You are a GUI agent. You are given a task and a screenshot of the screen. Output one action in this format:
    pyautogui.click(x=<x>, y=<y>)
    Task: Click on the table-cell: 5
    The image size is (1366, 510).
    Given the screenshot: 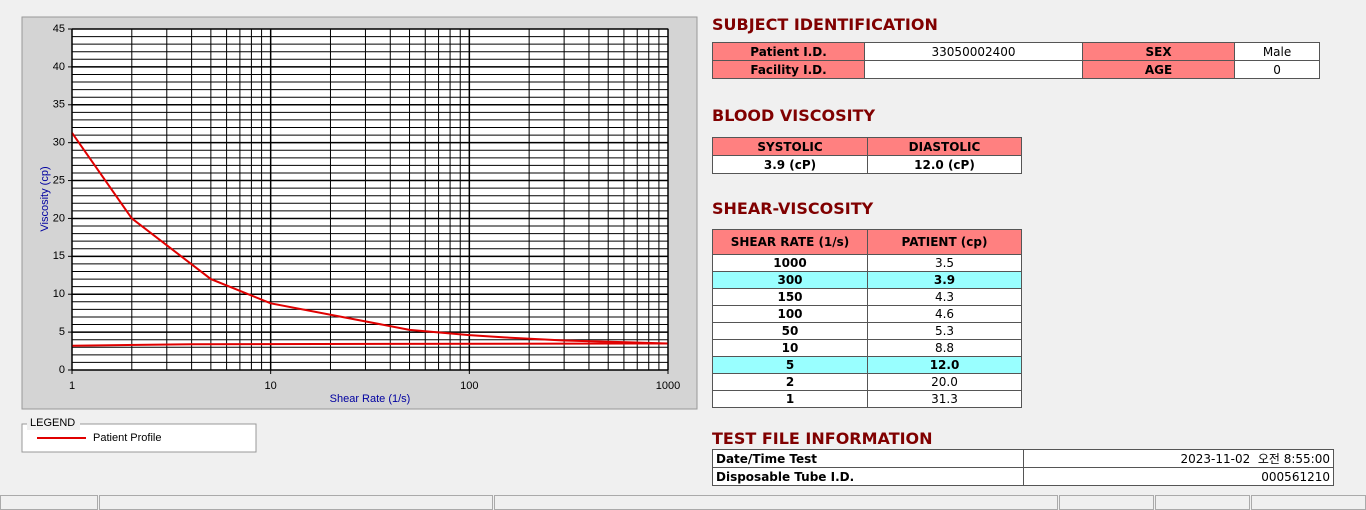 What is the action you would take?
    pyautogui.click(x=790, y=365)
    